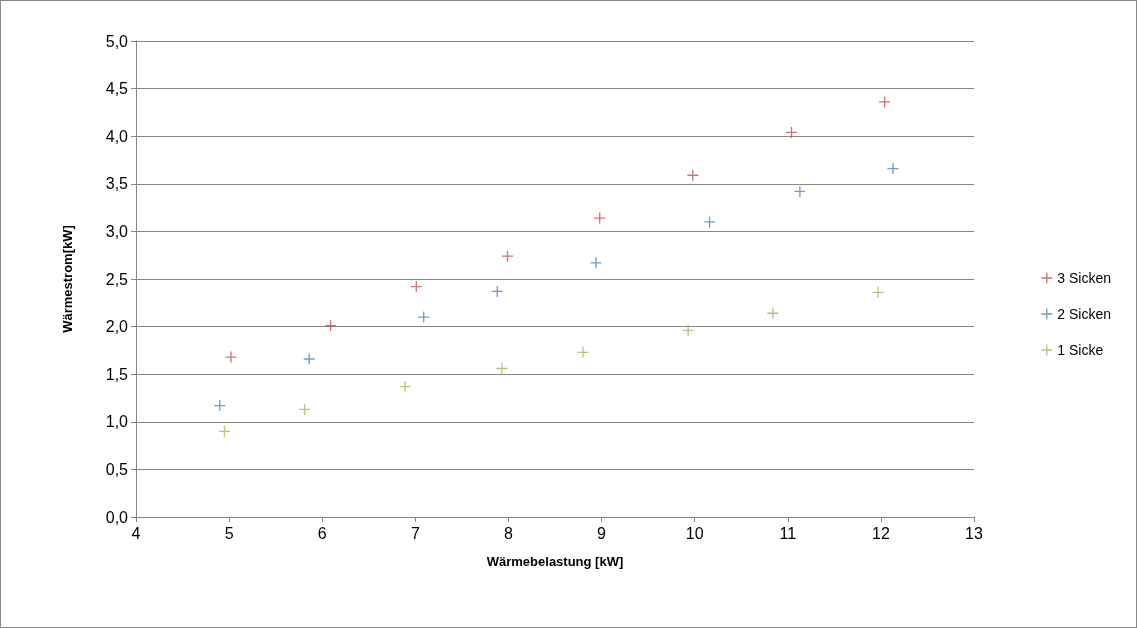  I want to click on y-tick-label: 3,0, so click(117, 231).